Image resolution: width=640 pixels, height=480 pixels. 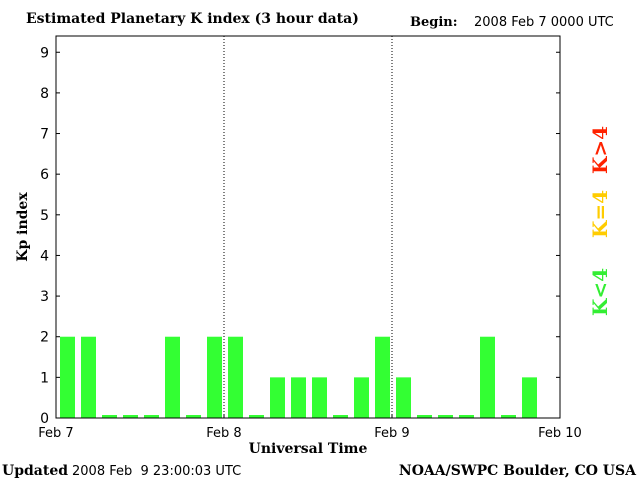 I want to click on y-tick-label: 6, so click(x=44, y=175).